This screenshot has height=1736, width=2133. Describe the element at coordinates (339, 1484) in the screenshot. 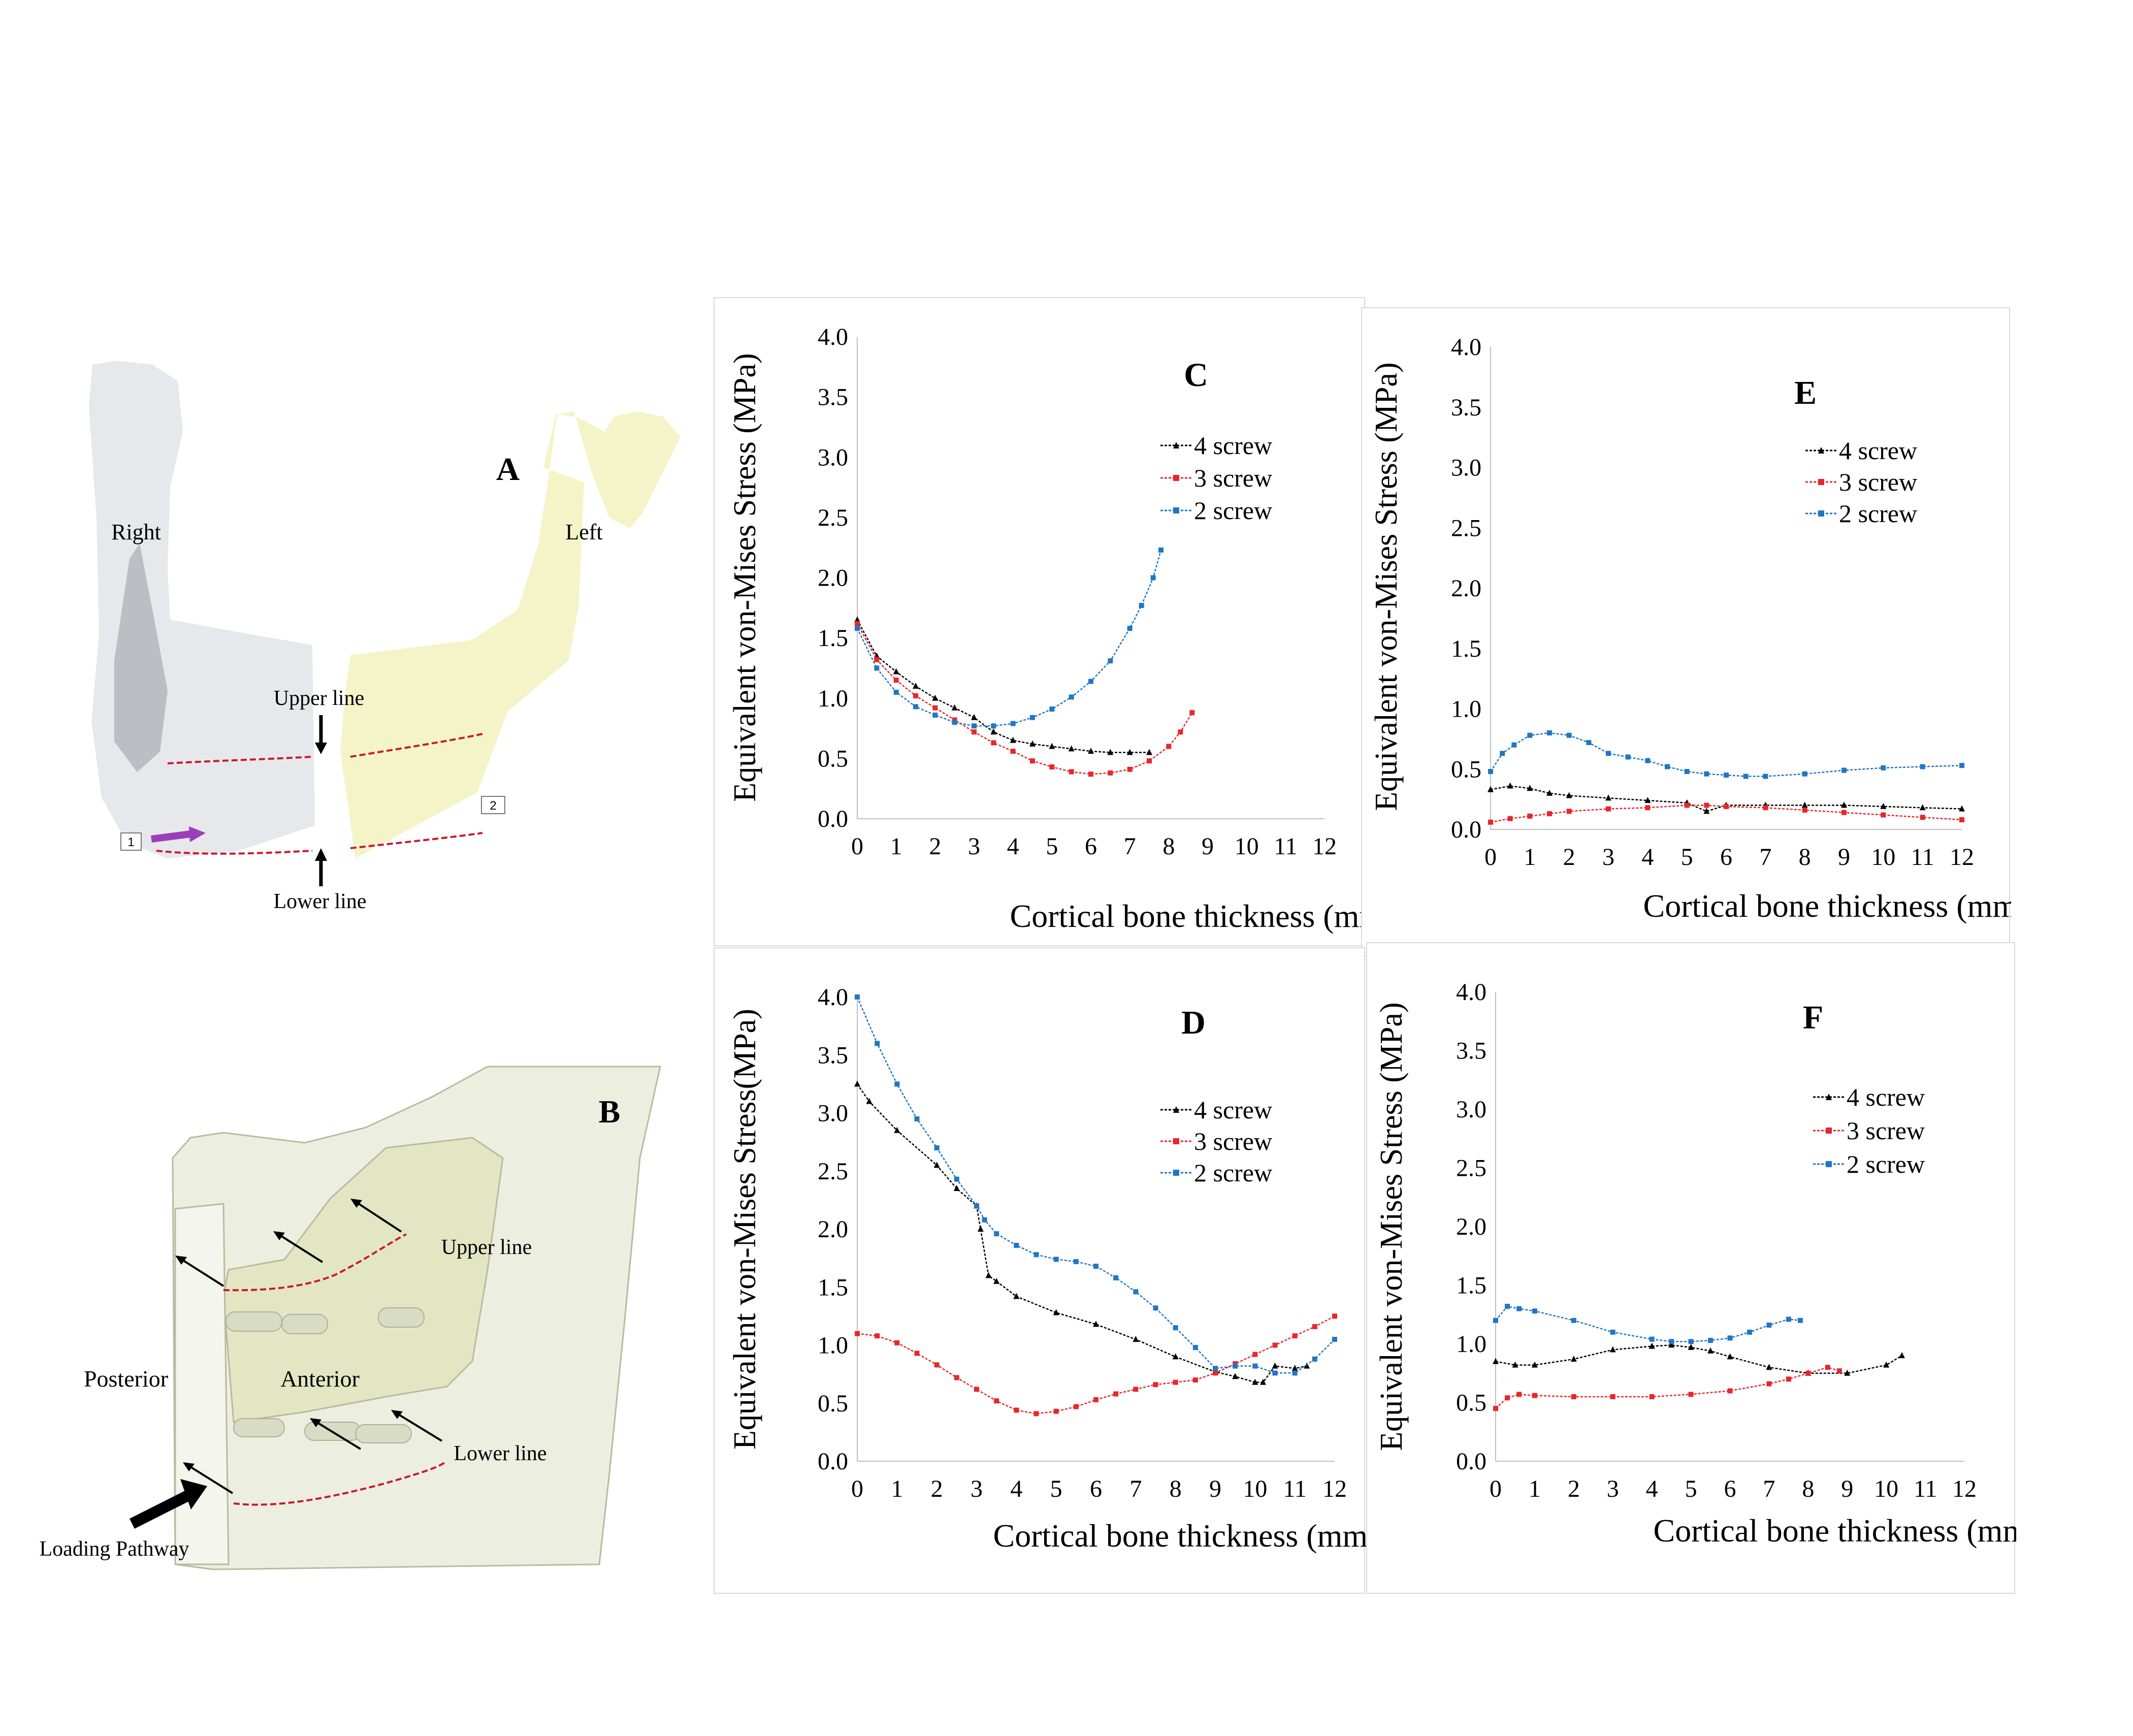

I see `b-lower-cut-line` at that location.